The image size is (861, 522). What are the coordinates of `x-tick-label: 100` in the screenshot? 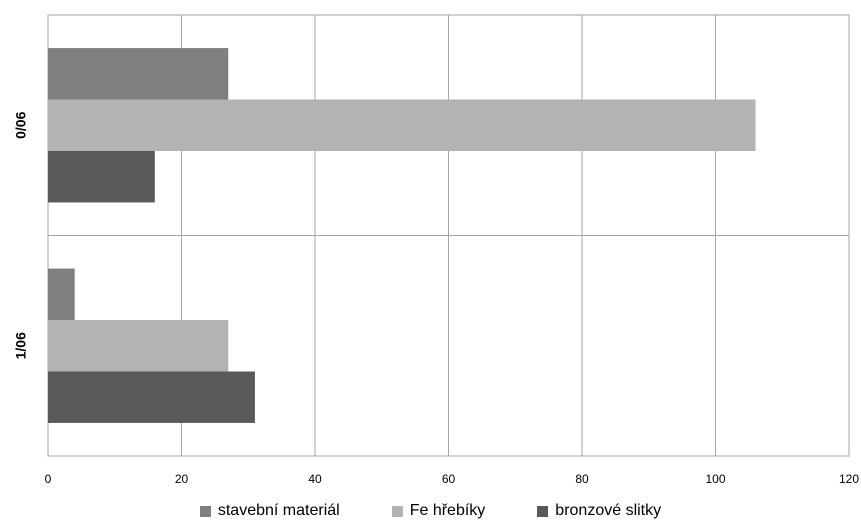 It's located at (715, 479).